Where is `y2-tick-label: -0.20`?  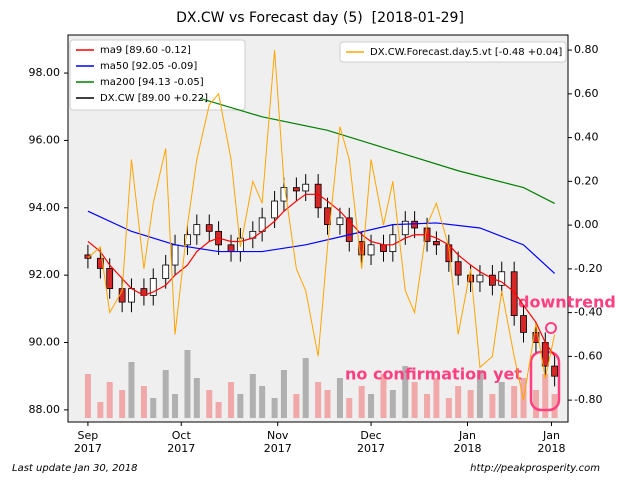
y2-tick-label: -0.20 is located at coordinates (588, 268).